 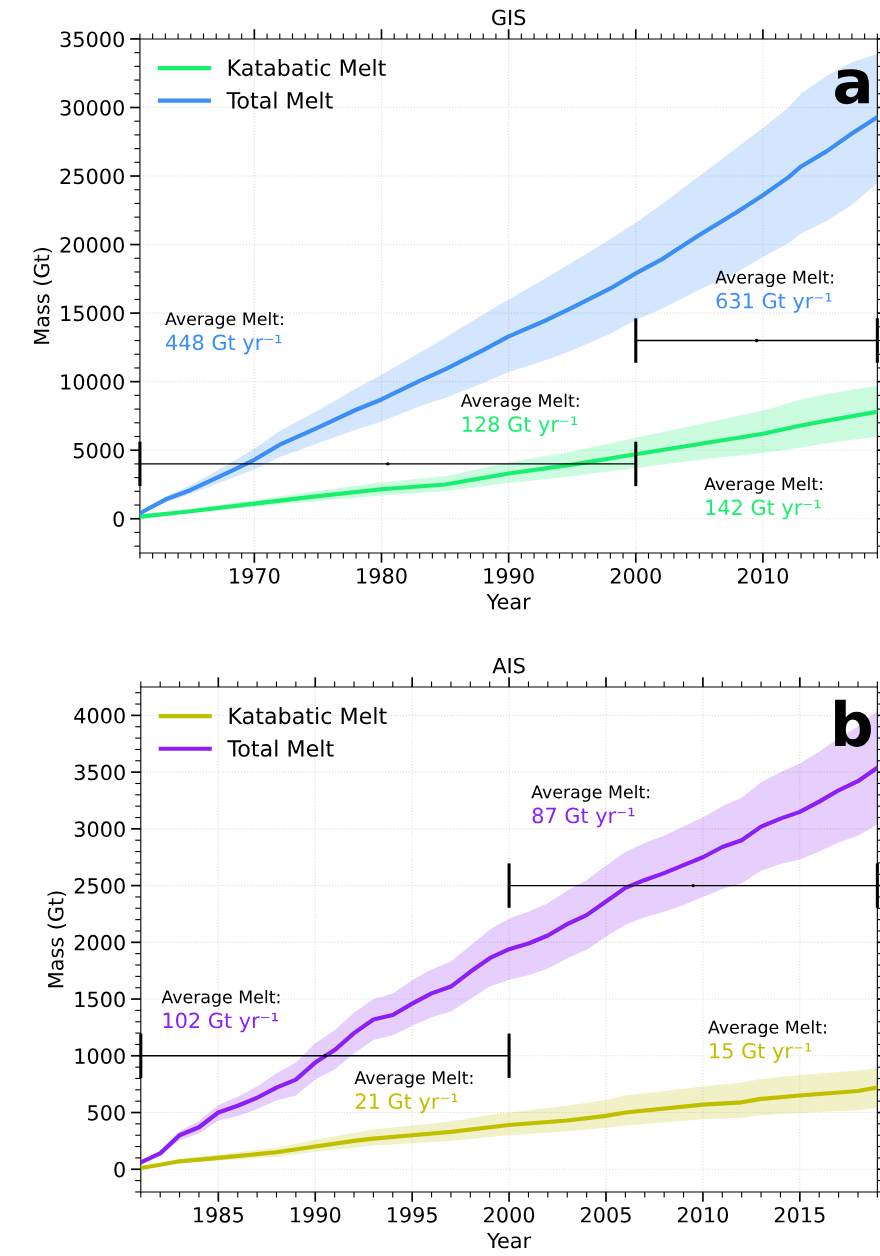 What do you see at coordinates (99, 886) in the screenshot?
I see `y-tick-label: 2500` at bounding box center [99, 886].